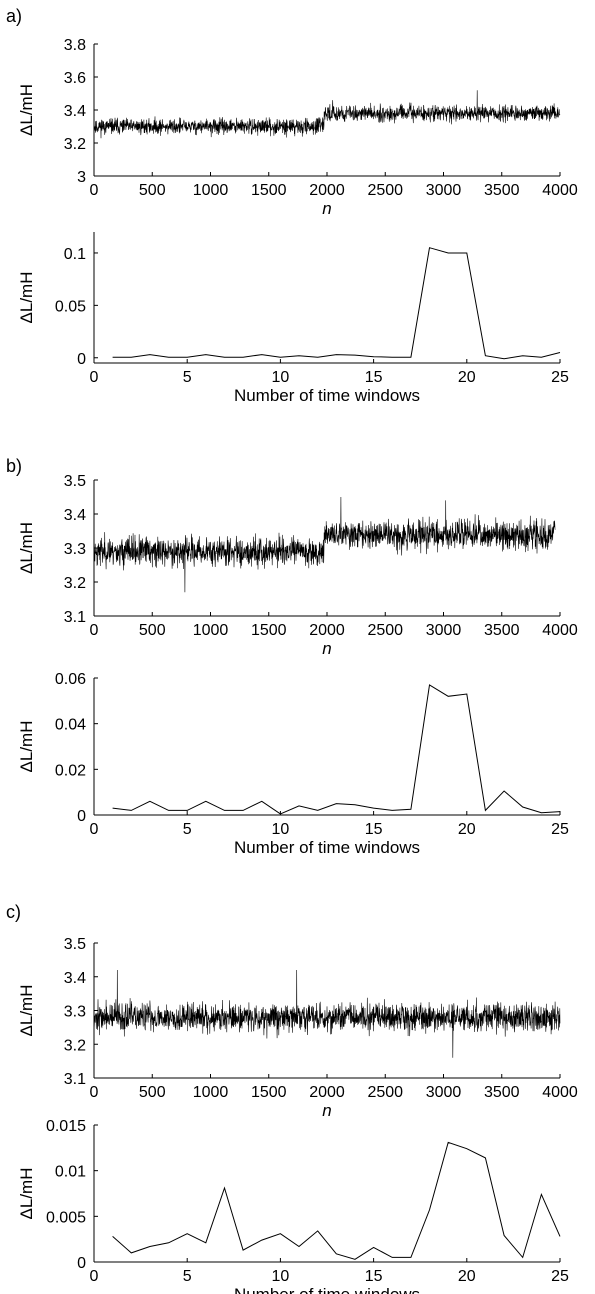 This screenshot has height=1294, width=595. What do you see at coordinates (75, 45) in the screenshot?
I see `y-tick-label: 3.8` at bounding box center [75, 45].